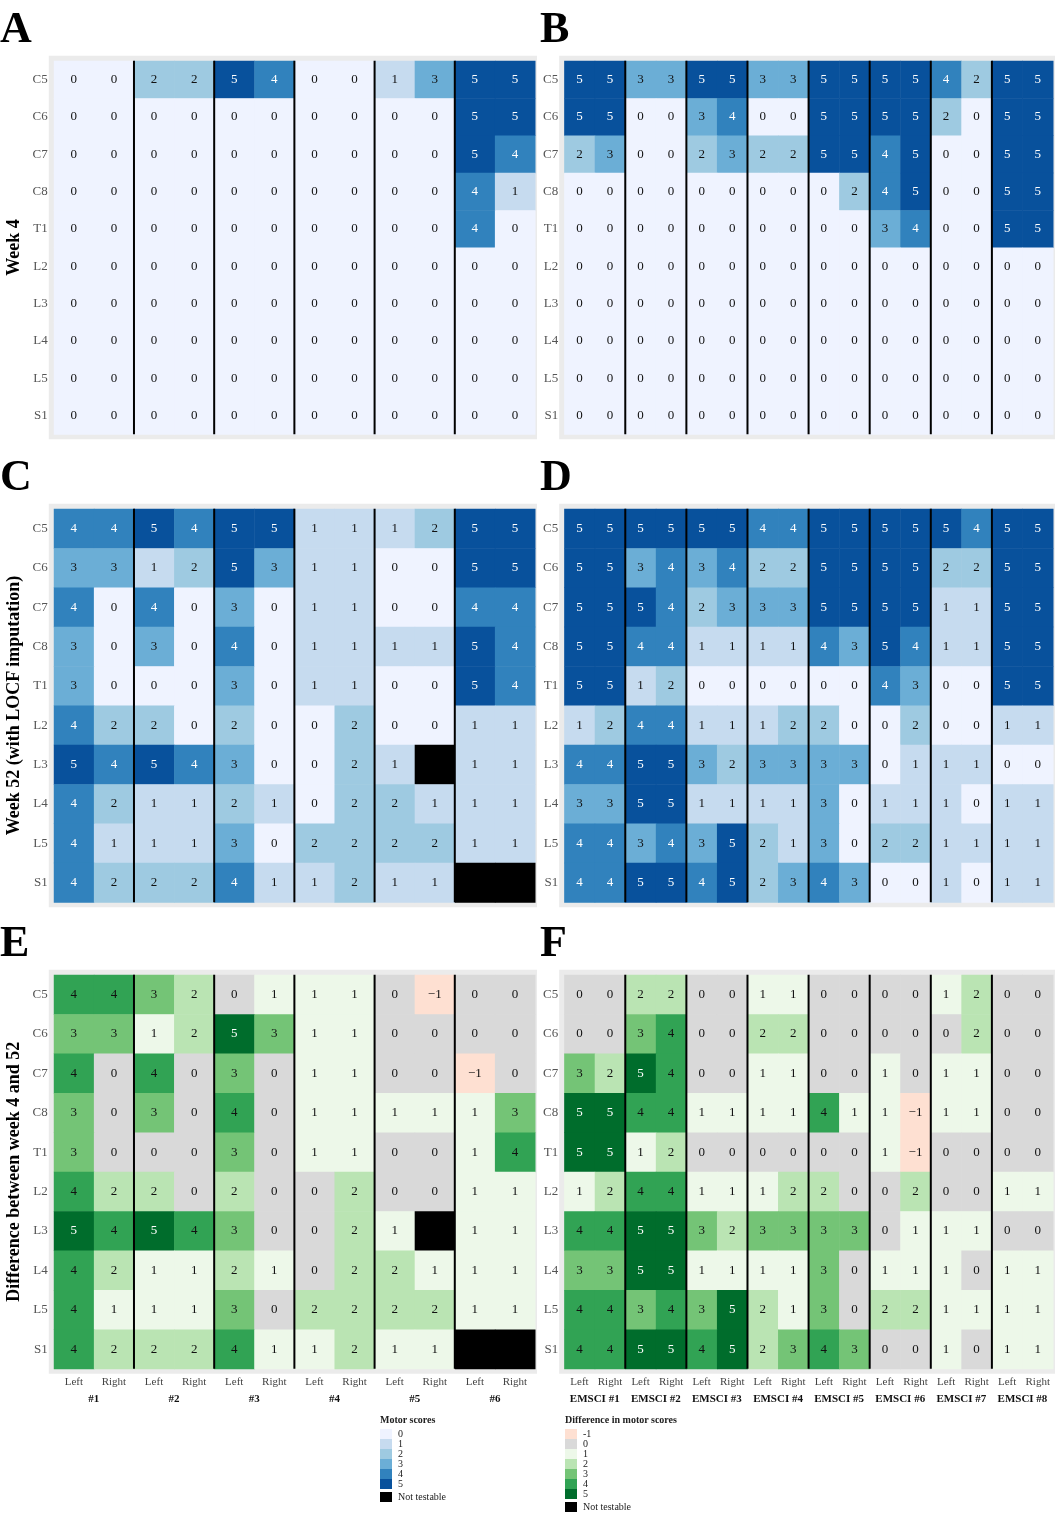 The image size is (1055, 1517). I want to click on text: EMSCI #4, so click(778, 1398).